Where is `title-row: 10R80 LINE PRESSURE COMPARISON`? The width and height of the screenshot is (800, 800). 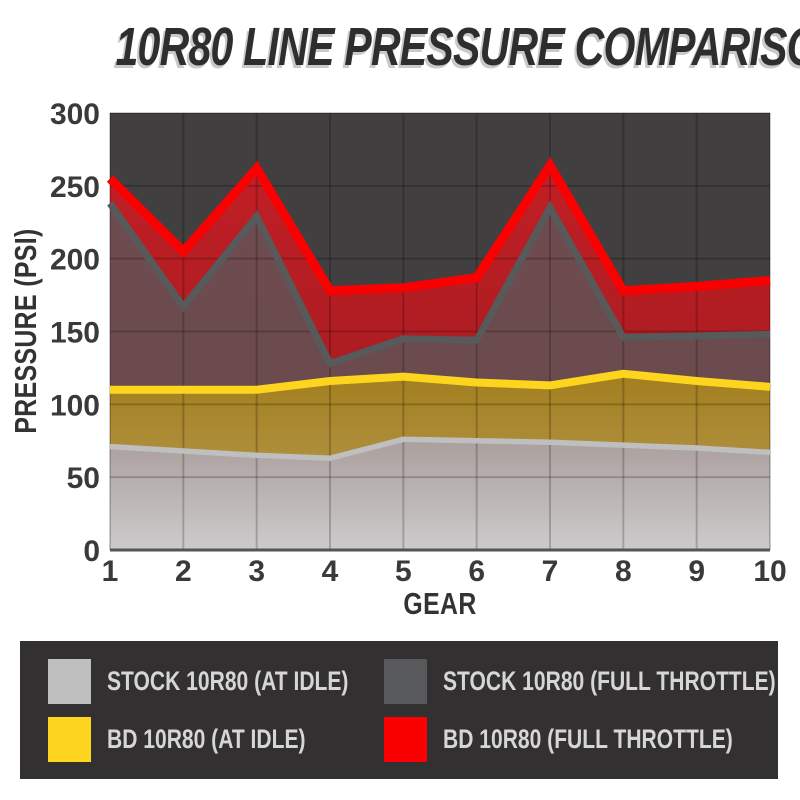
title-row: 10R80 LINE PRESSURE COMPARISON is located at coordinates (400, 45).